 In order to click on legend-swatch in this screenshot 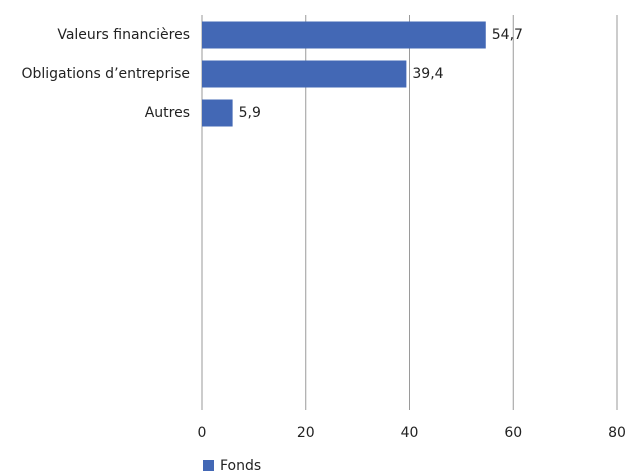, I will do `click(208, 465)`.